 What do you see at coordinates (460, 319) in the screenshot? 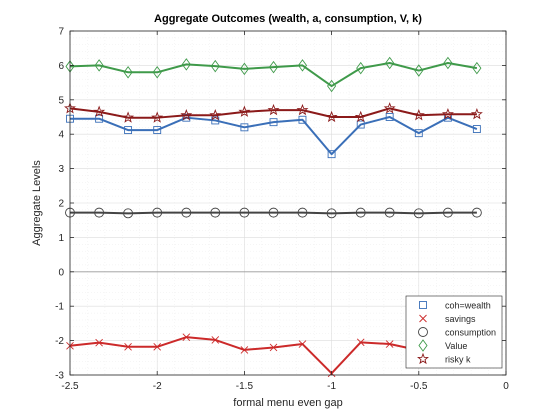
I see `legend-label: savings` at bounding box center [460, 319].